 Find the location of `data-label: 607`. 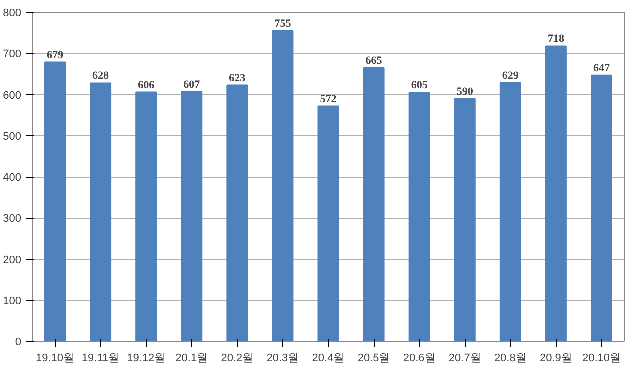

data-label: 607 is located at coordinates (192, 84).